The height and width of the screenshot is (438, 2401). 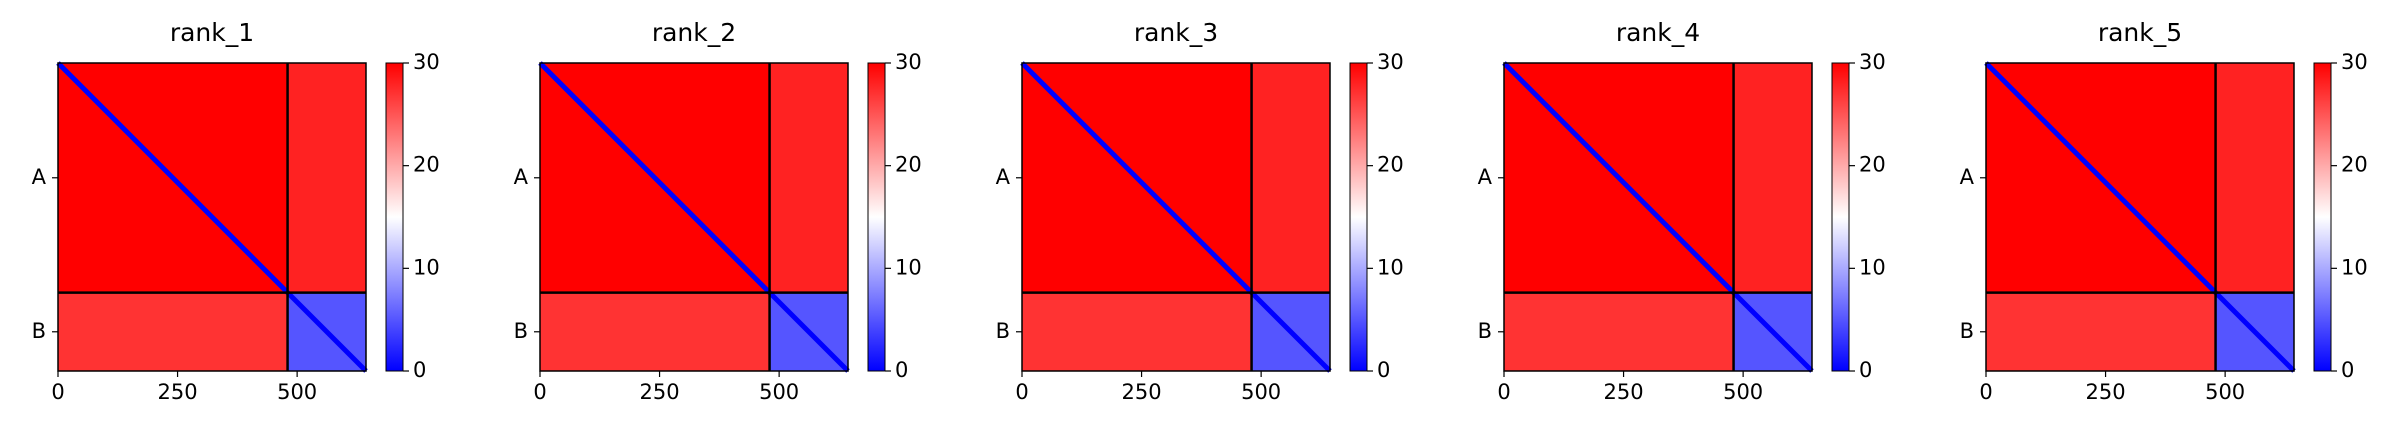 What do you see at coordinates (1176, 32) in the screenshot?
I see `chart-title: rank_3` at bounding box center [1176, 32].